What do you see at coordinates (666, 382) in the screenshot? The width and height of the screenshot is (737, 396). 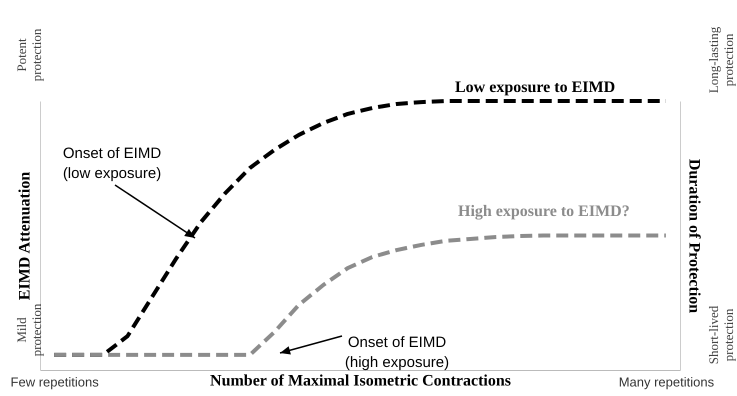 I see `x-tick-label: Many repetitions` at bounding box center [666, 382].